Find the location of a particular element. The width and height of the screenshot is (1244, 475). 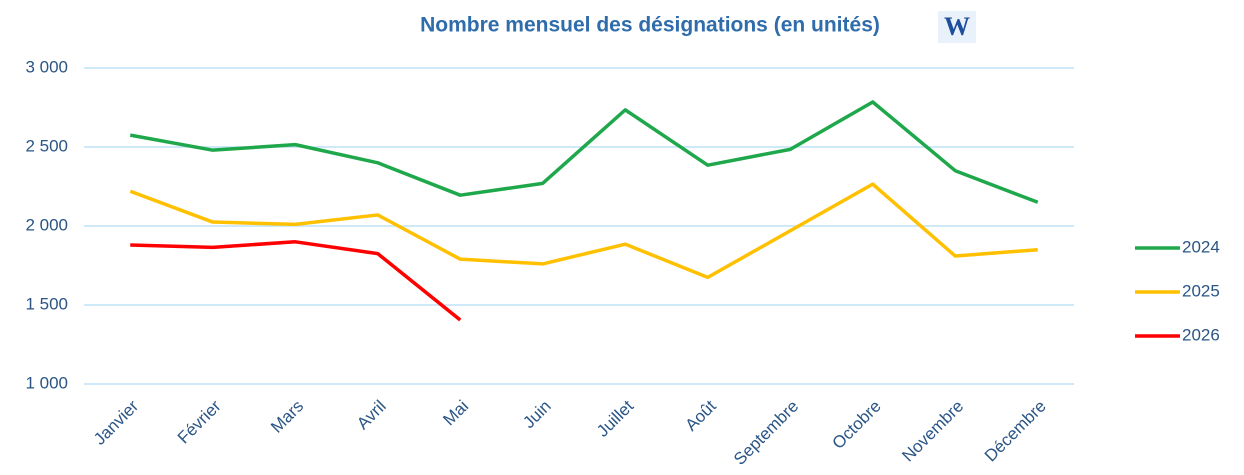

logo: W is located at coordinates (957, 26).